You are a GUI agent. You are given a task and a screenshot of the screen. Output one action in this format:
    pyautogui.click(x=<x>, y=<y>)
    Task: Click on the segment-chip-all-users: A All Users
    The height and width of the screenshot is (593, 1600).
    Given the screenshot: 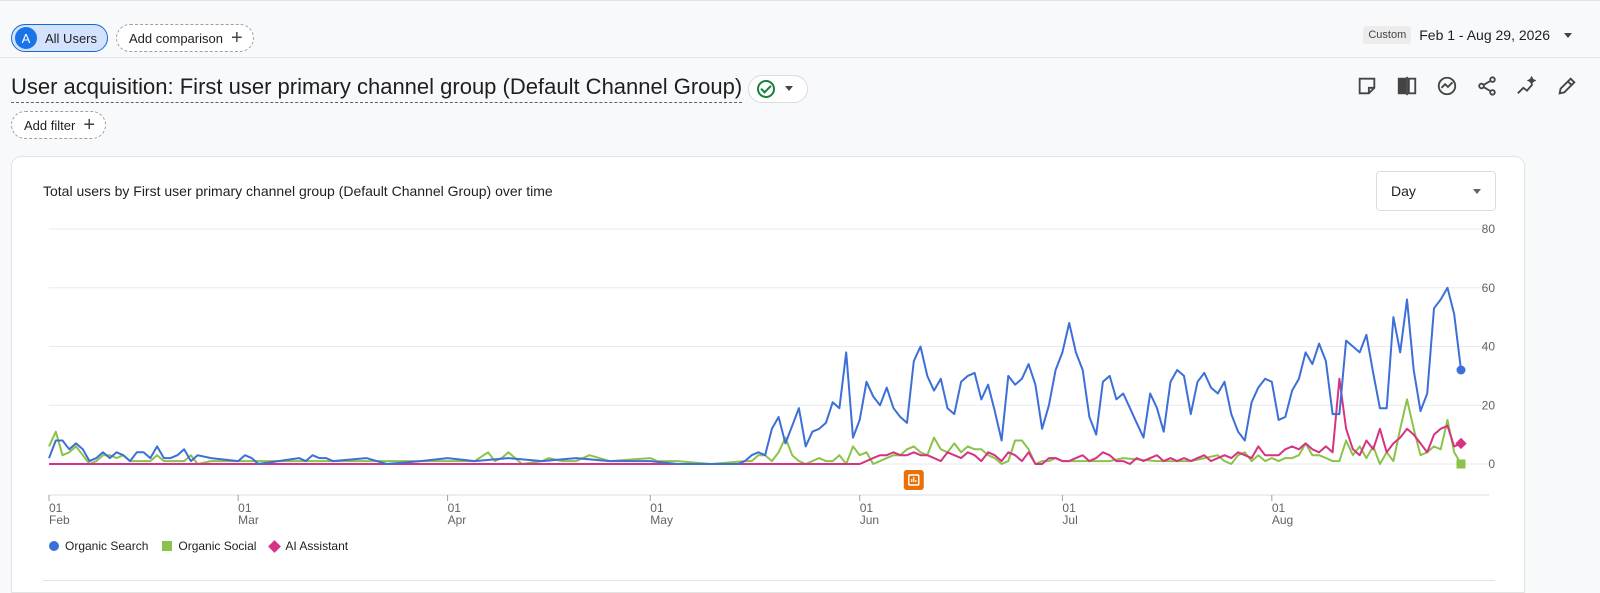 What is the action you would take?
    pyautogui.click(x=60, y=38)
    